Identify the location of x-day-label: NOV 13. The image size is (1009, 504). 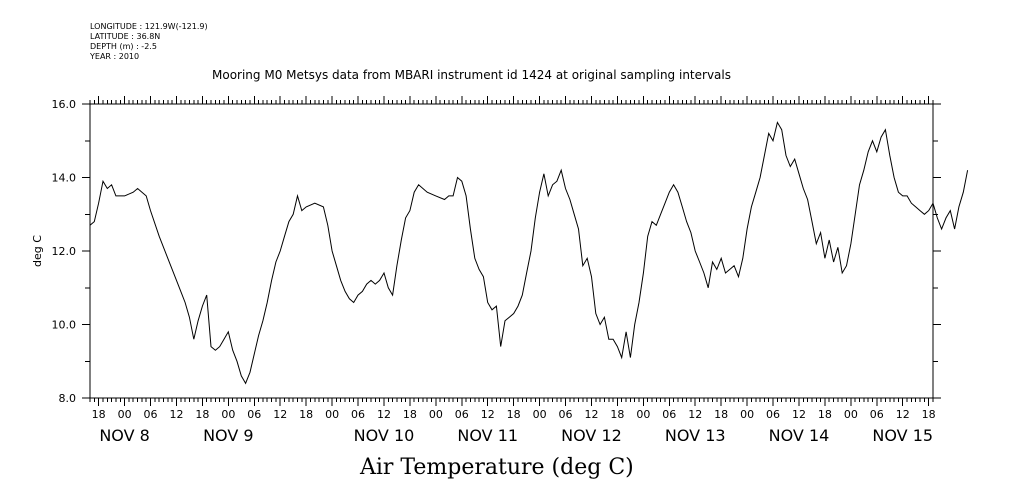
(695, 435).